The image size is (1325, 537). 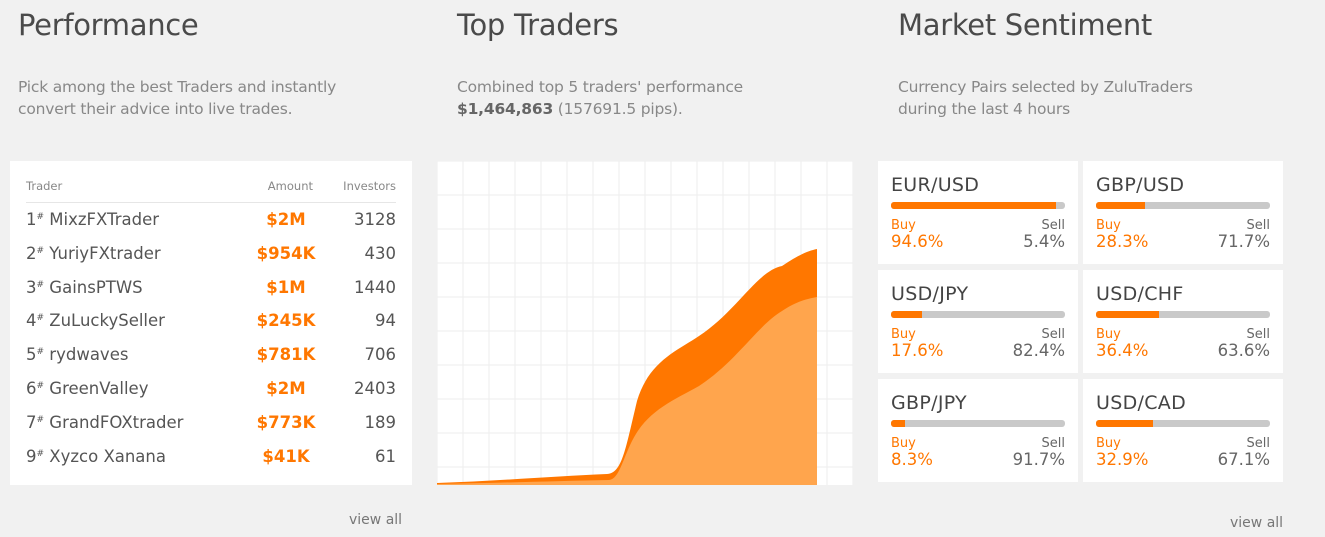 I want to click on sell-percent: 91.7%, so click(x=1038, y=459).